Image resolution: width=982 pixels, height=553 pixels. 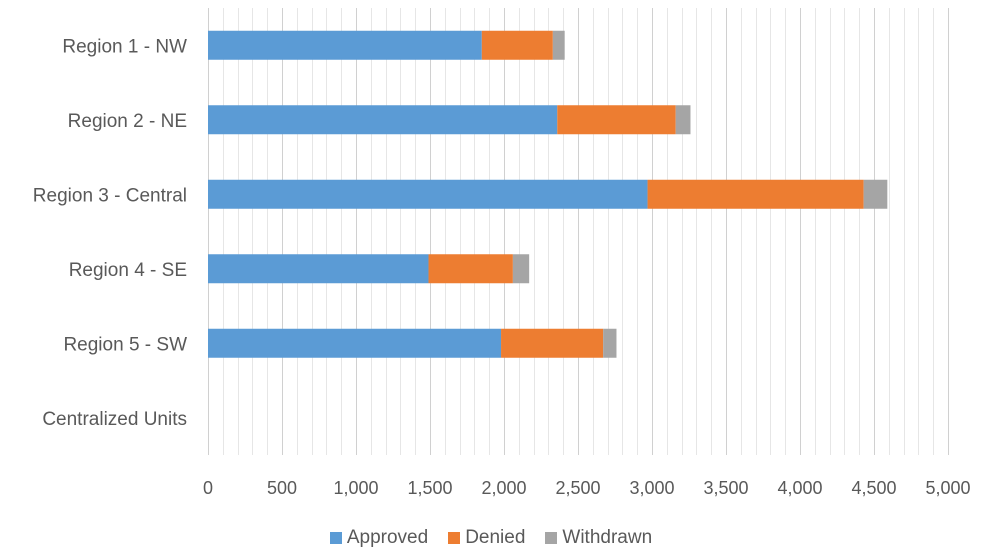 What do you see at coordinates (725, 488) in the screenshot?
I see `x-tick-label: 3,500` at bounding box center [725, 488].